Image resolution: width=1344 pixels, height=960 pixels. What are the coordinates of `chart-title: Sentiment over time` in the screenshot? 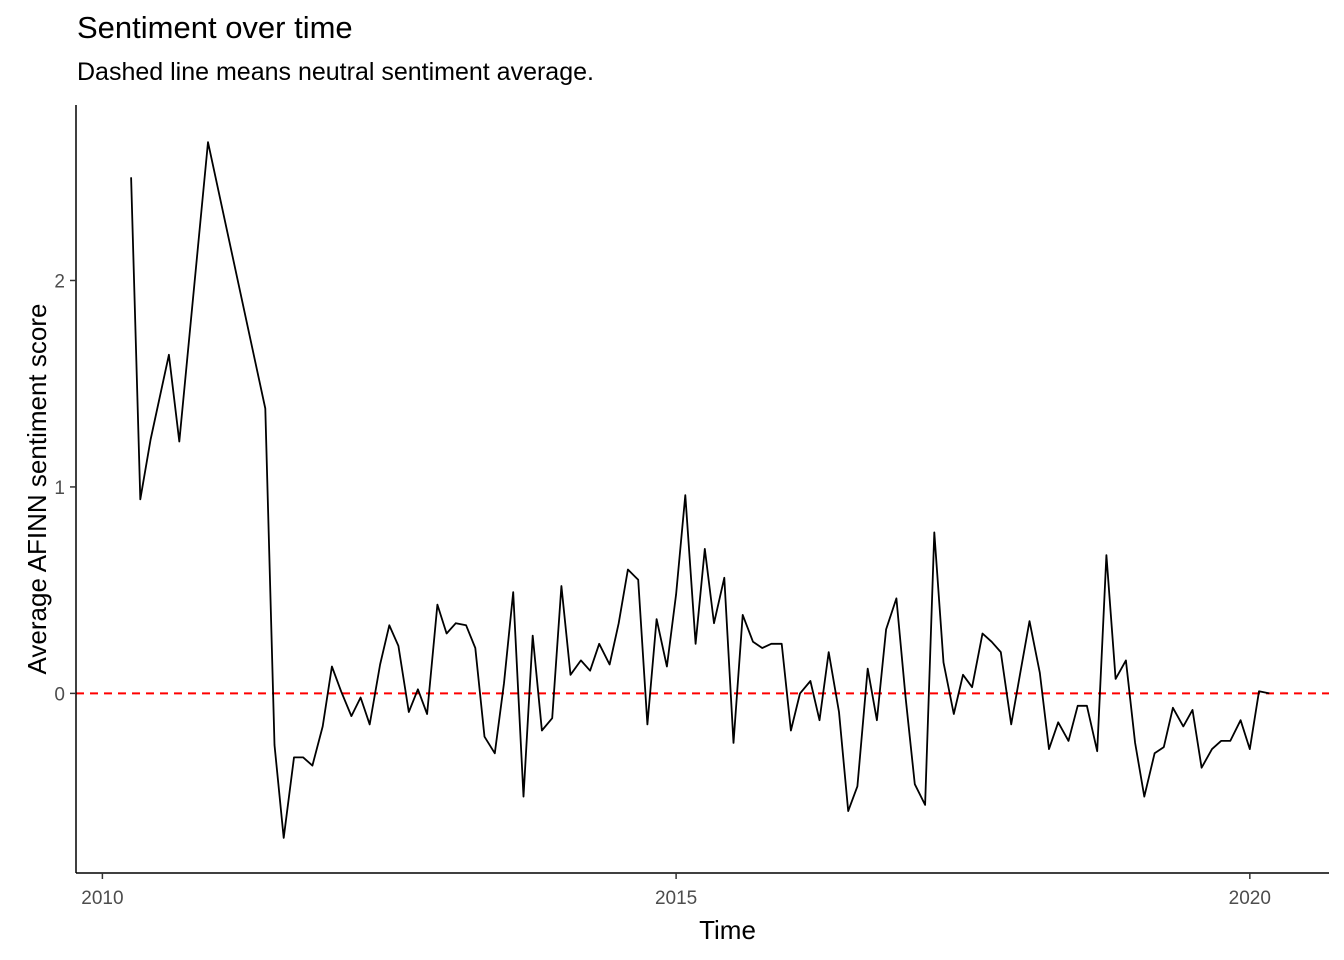 It's located at (215, 27).